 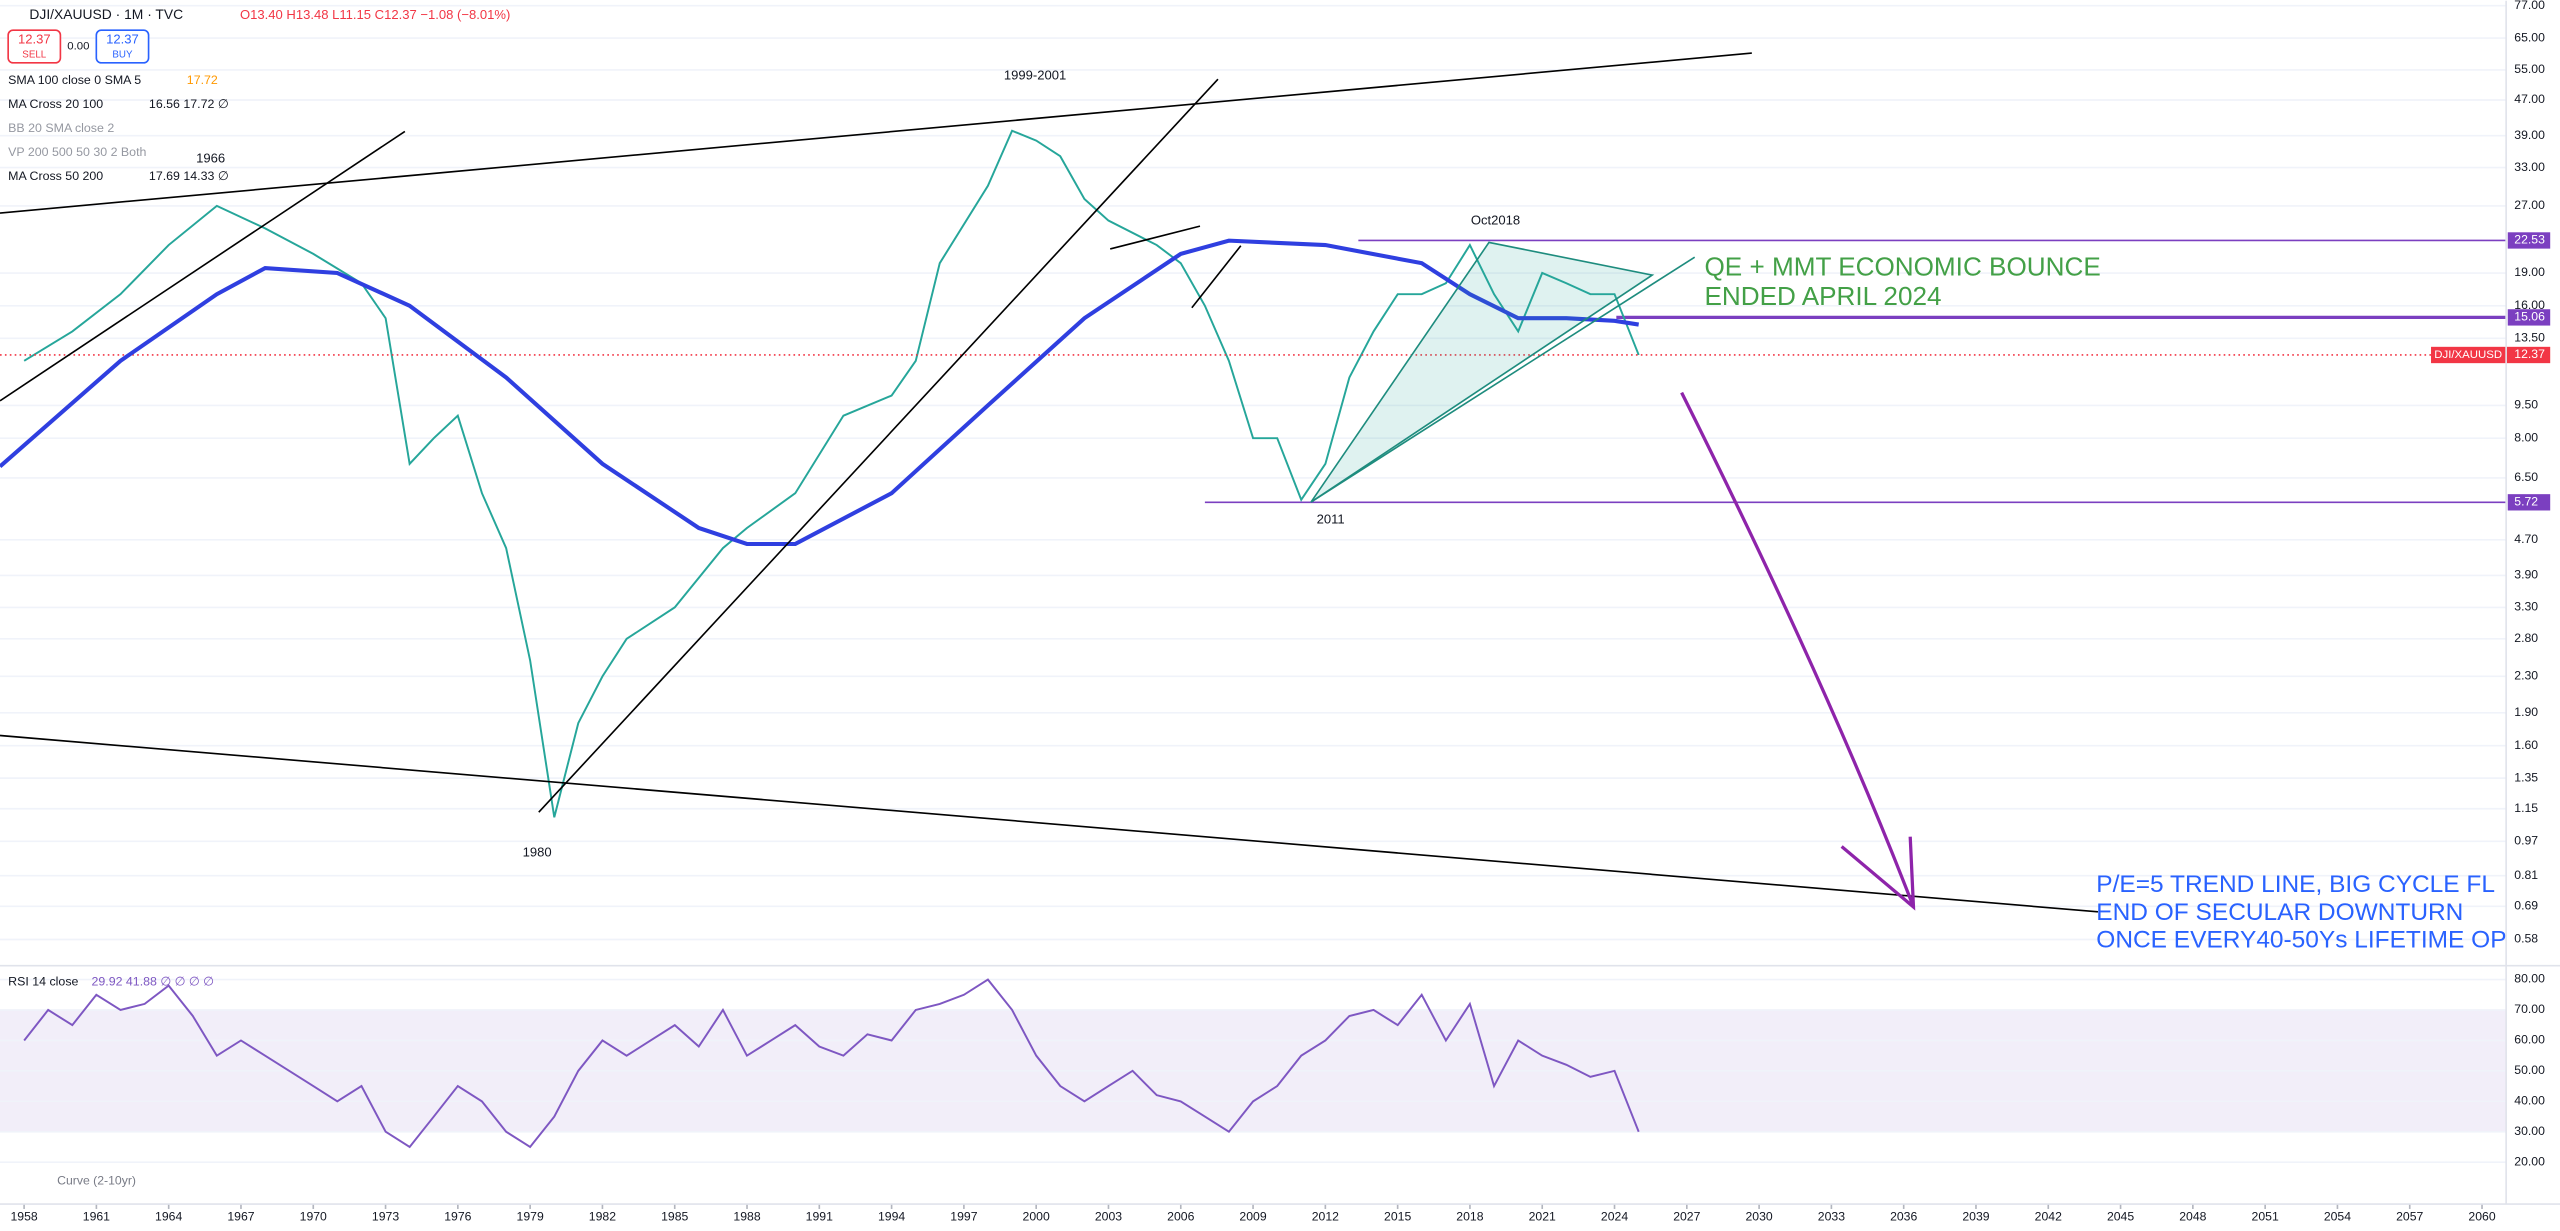 I want to click on triangle-pattern, so click(x=1482, y=372).